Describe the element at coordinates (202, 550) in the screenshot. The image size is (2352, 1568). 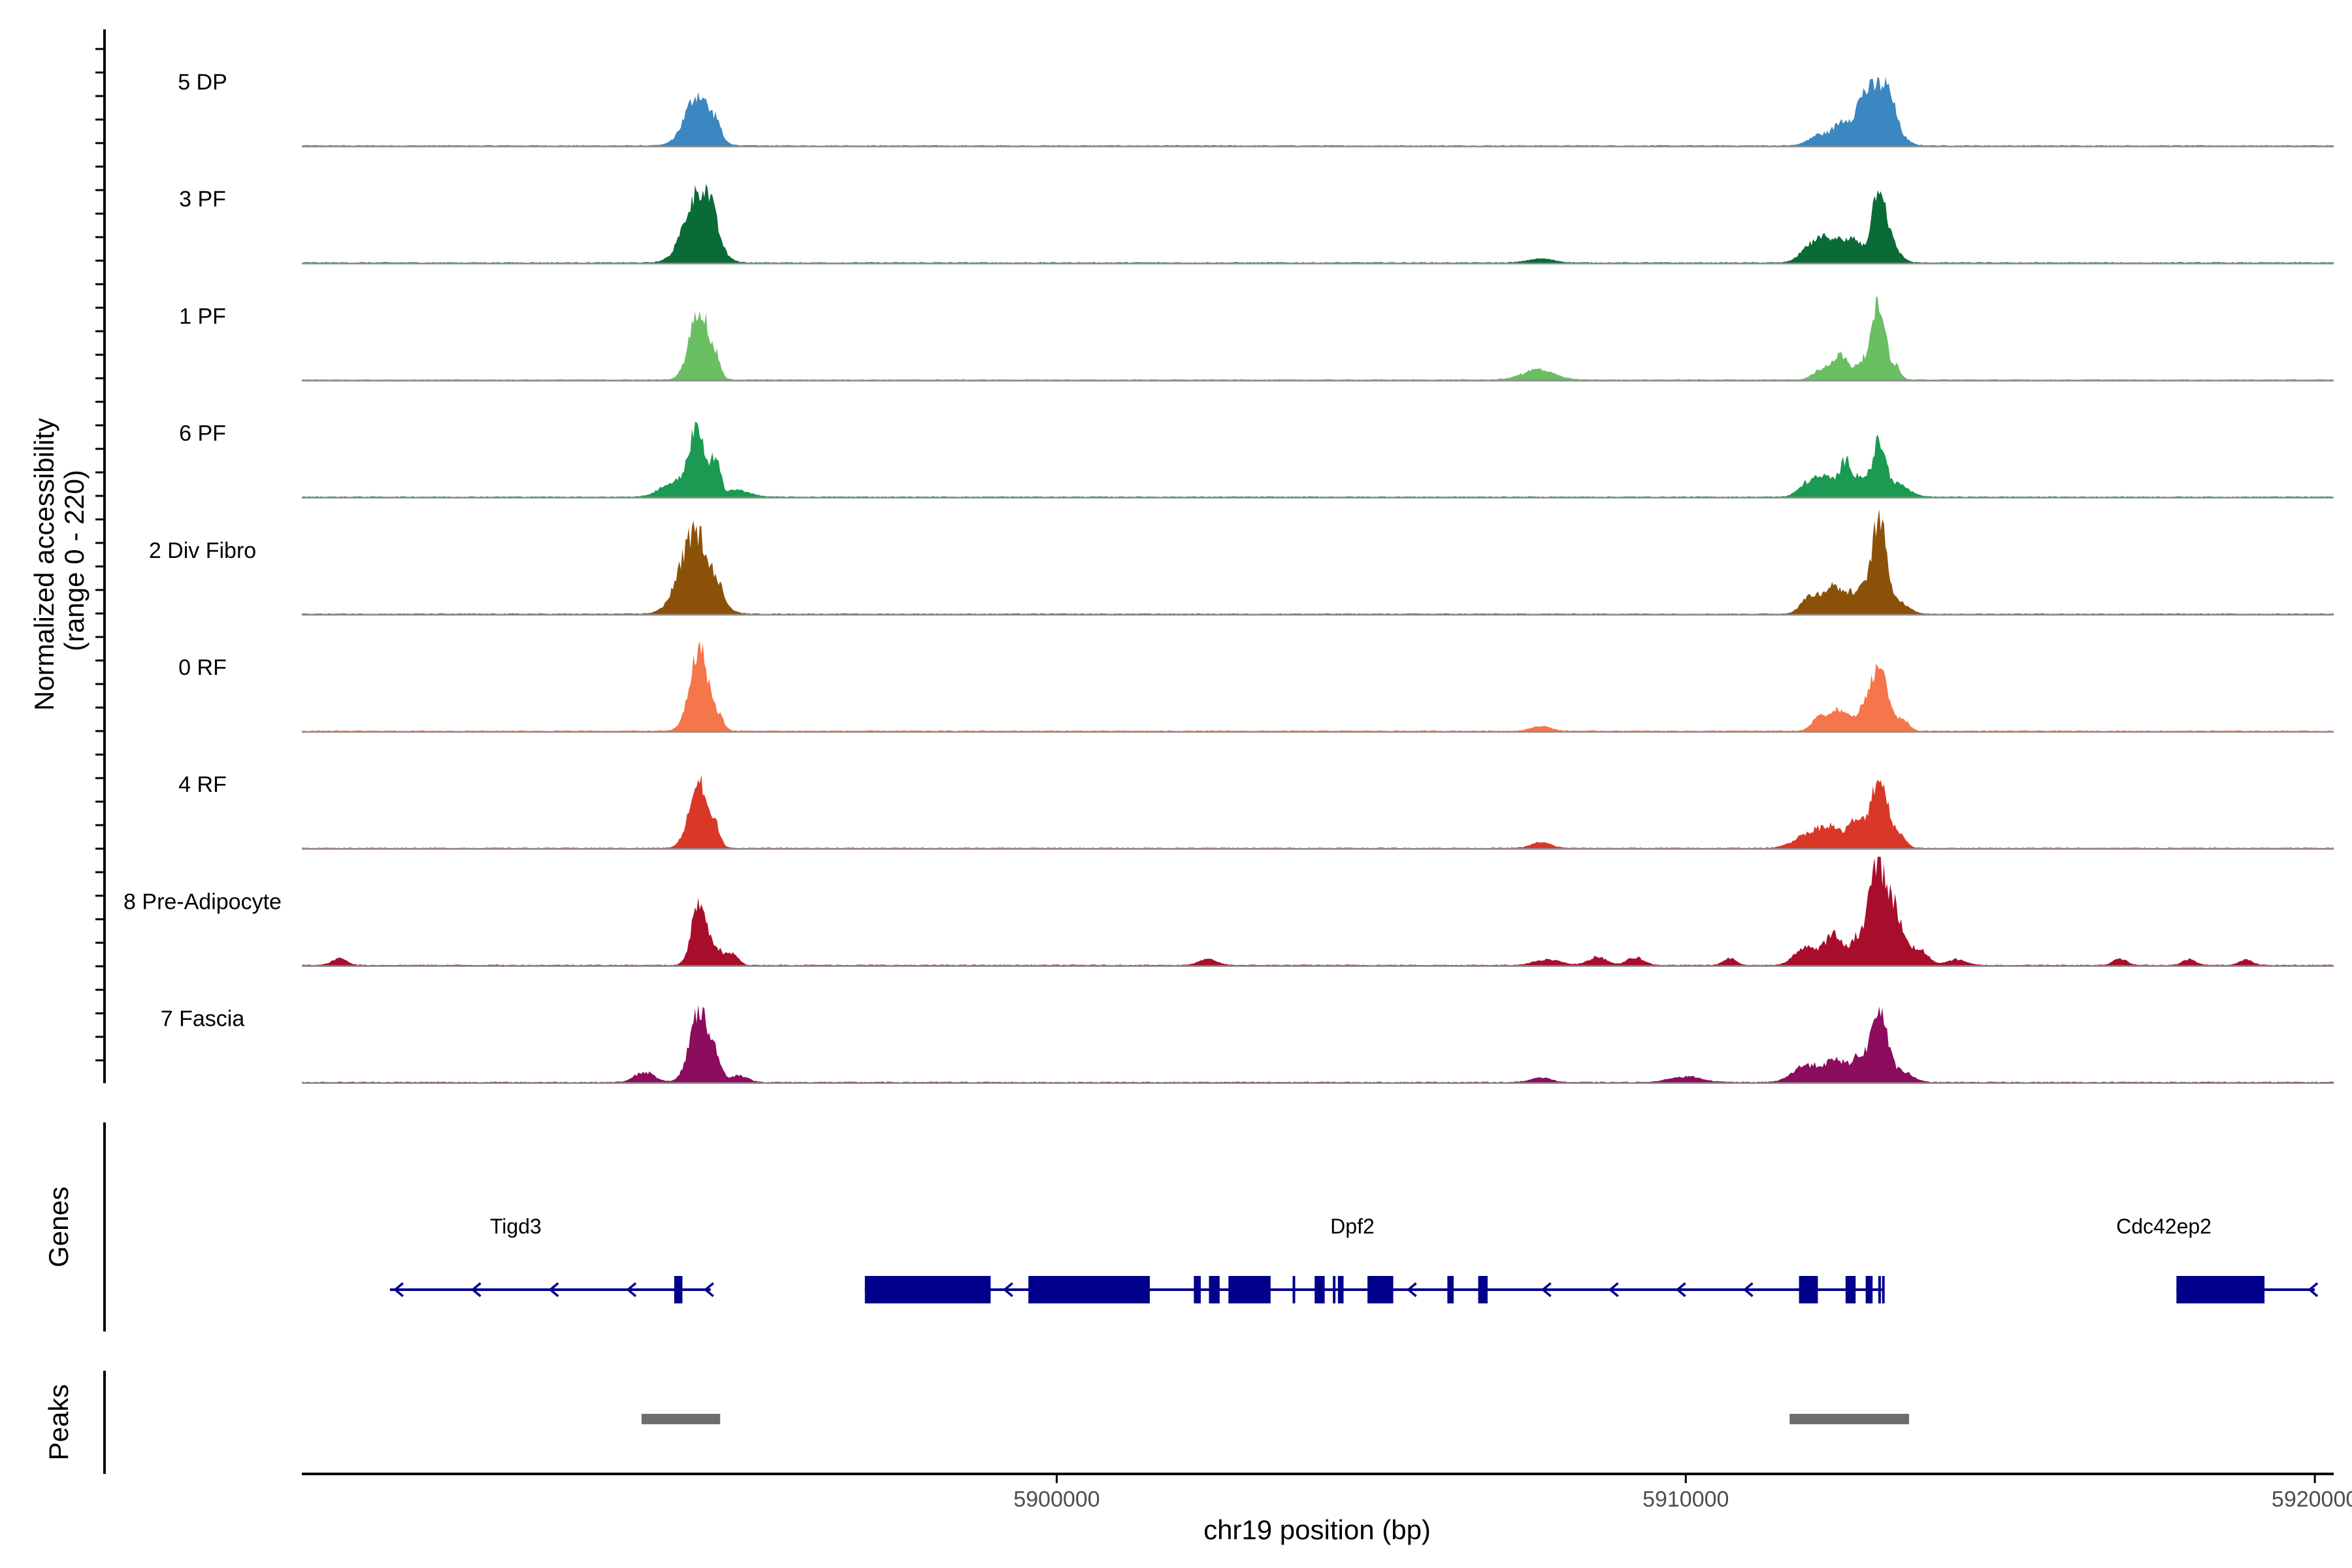
I see `track-label: 2 Div Fibro` at that location.